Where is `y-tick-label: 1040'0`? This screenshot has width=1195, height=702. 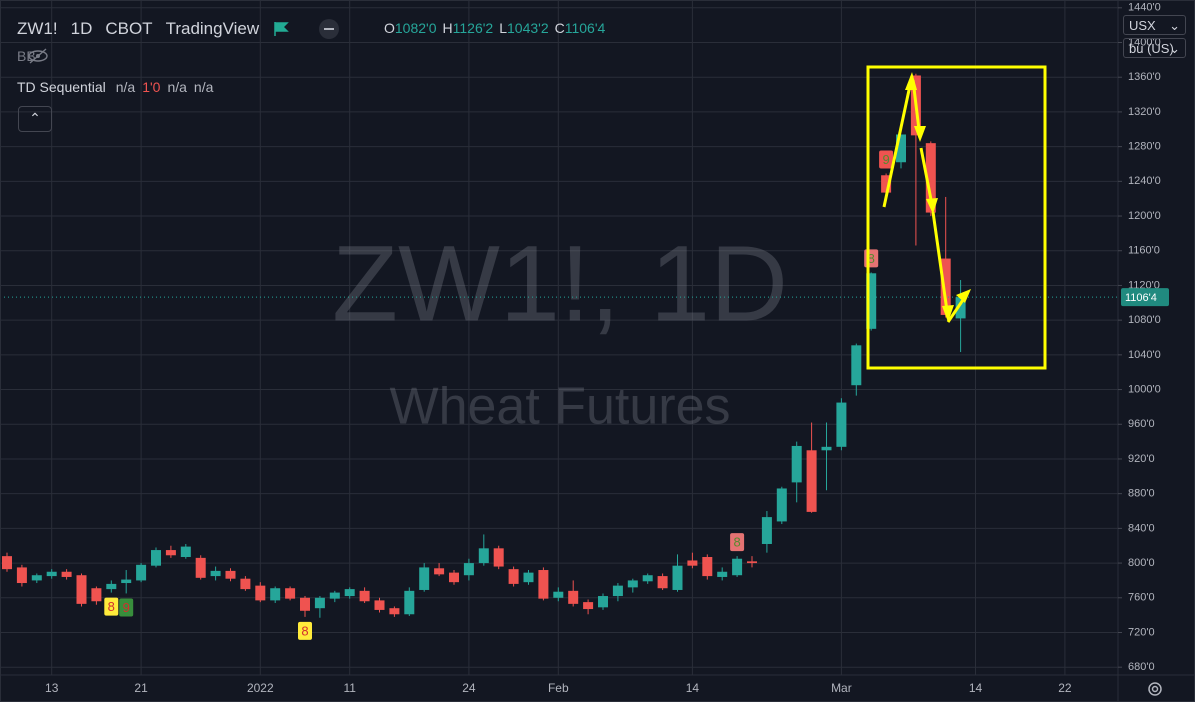
y-tick-label: 1040'0 is located at coordinates (1144, 355).